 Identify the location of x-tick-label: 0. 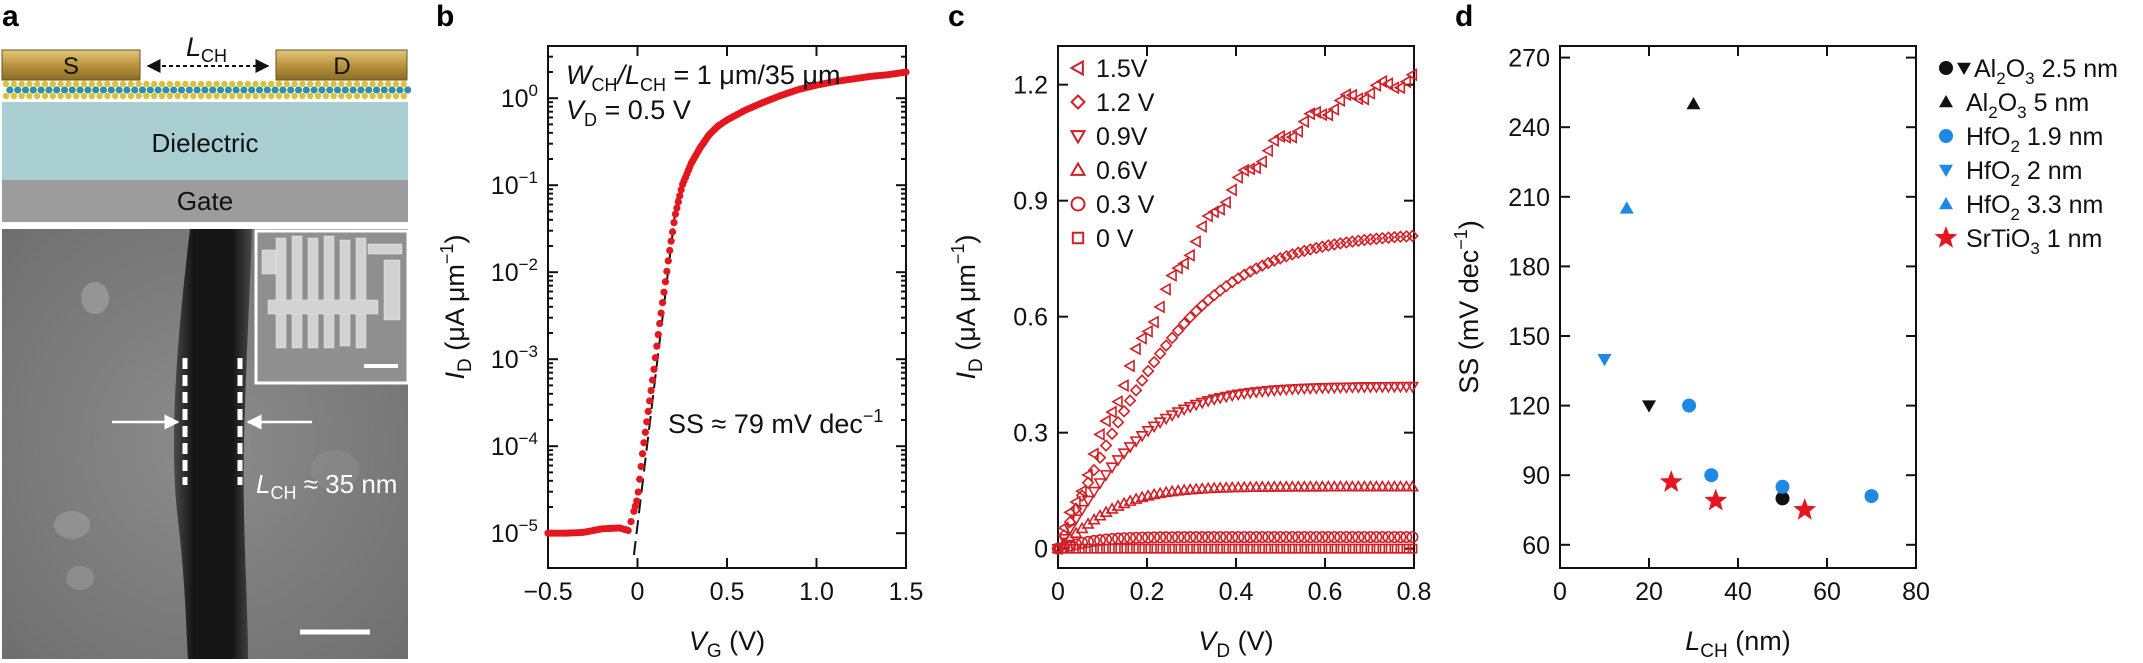
(1058, 592).